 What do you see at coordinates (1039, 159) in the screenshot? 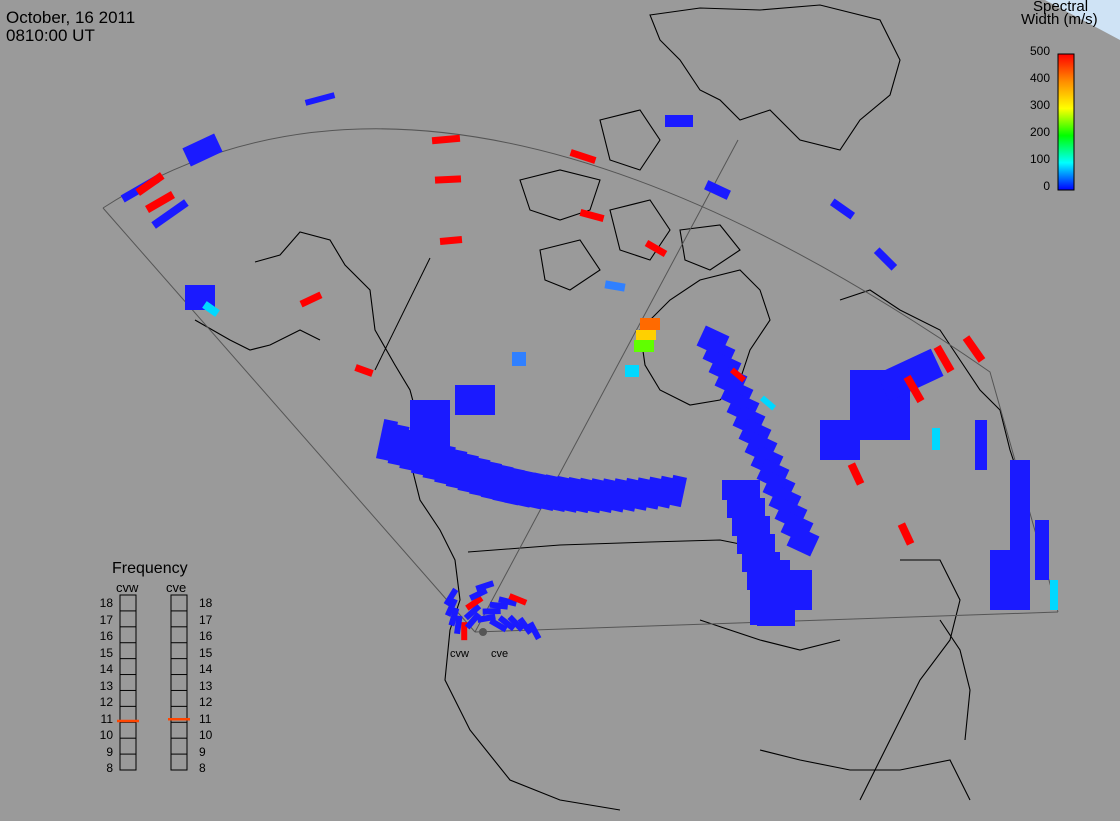
I see `colorbar-tick-100: 100` at bounding box center [1039, 159].